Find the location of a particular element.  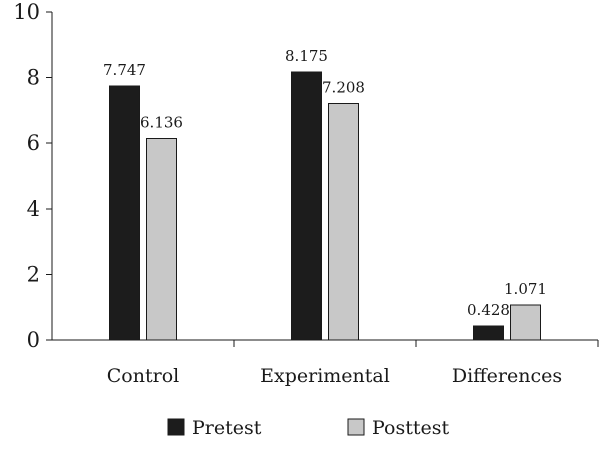

y-tick-label: 6 is located at coordinates (33, 143).